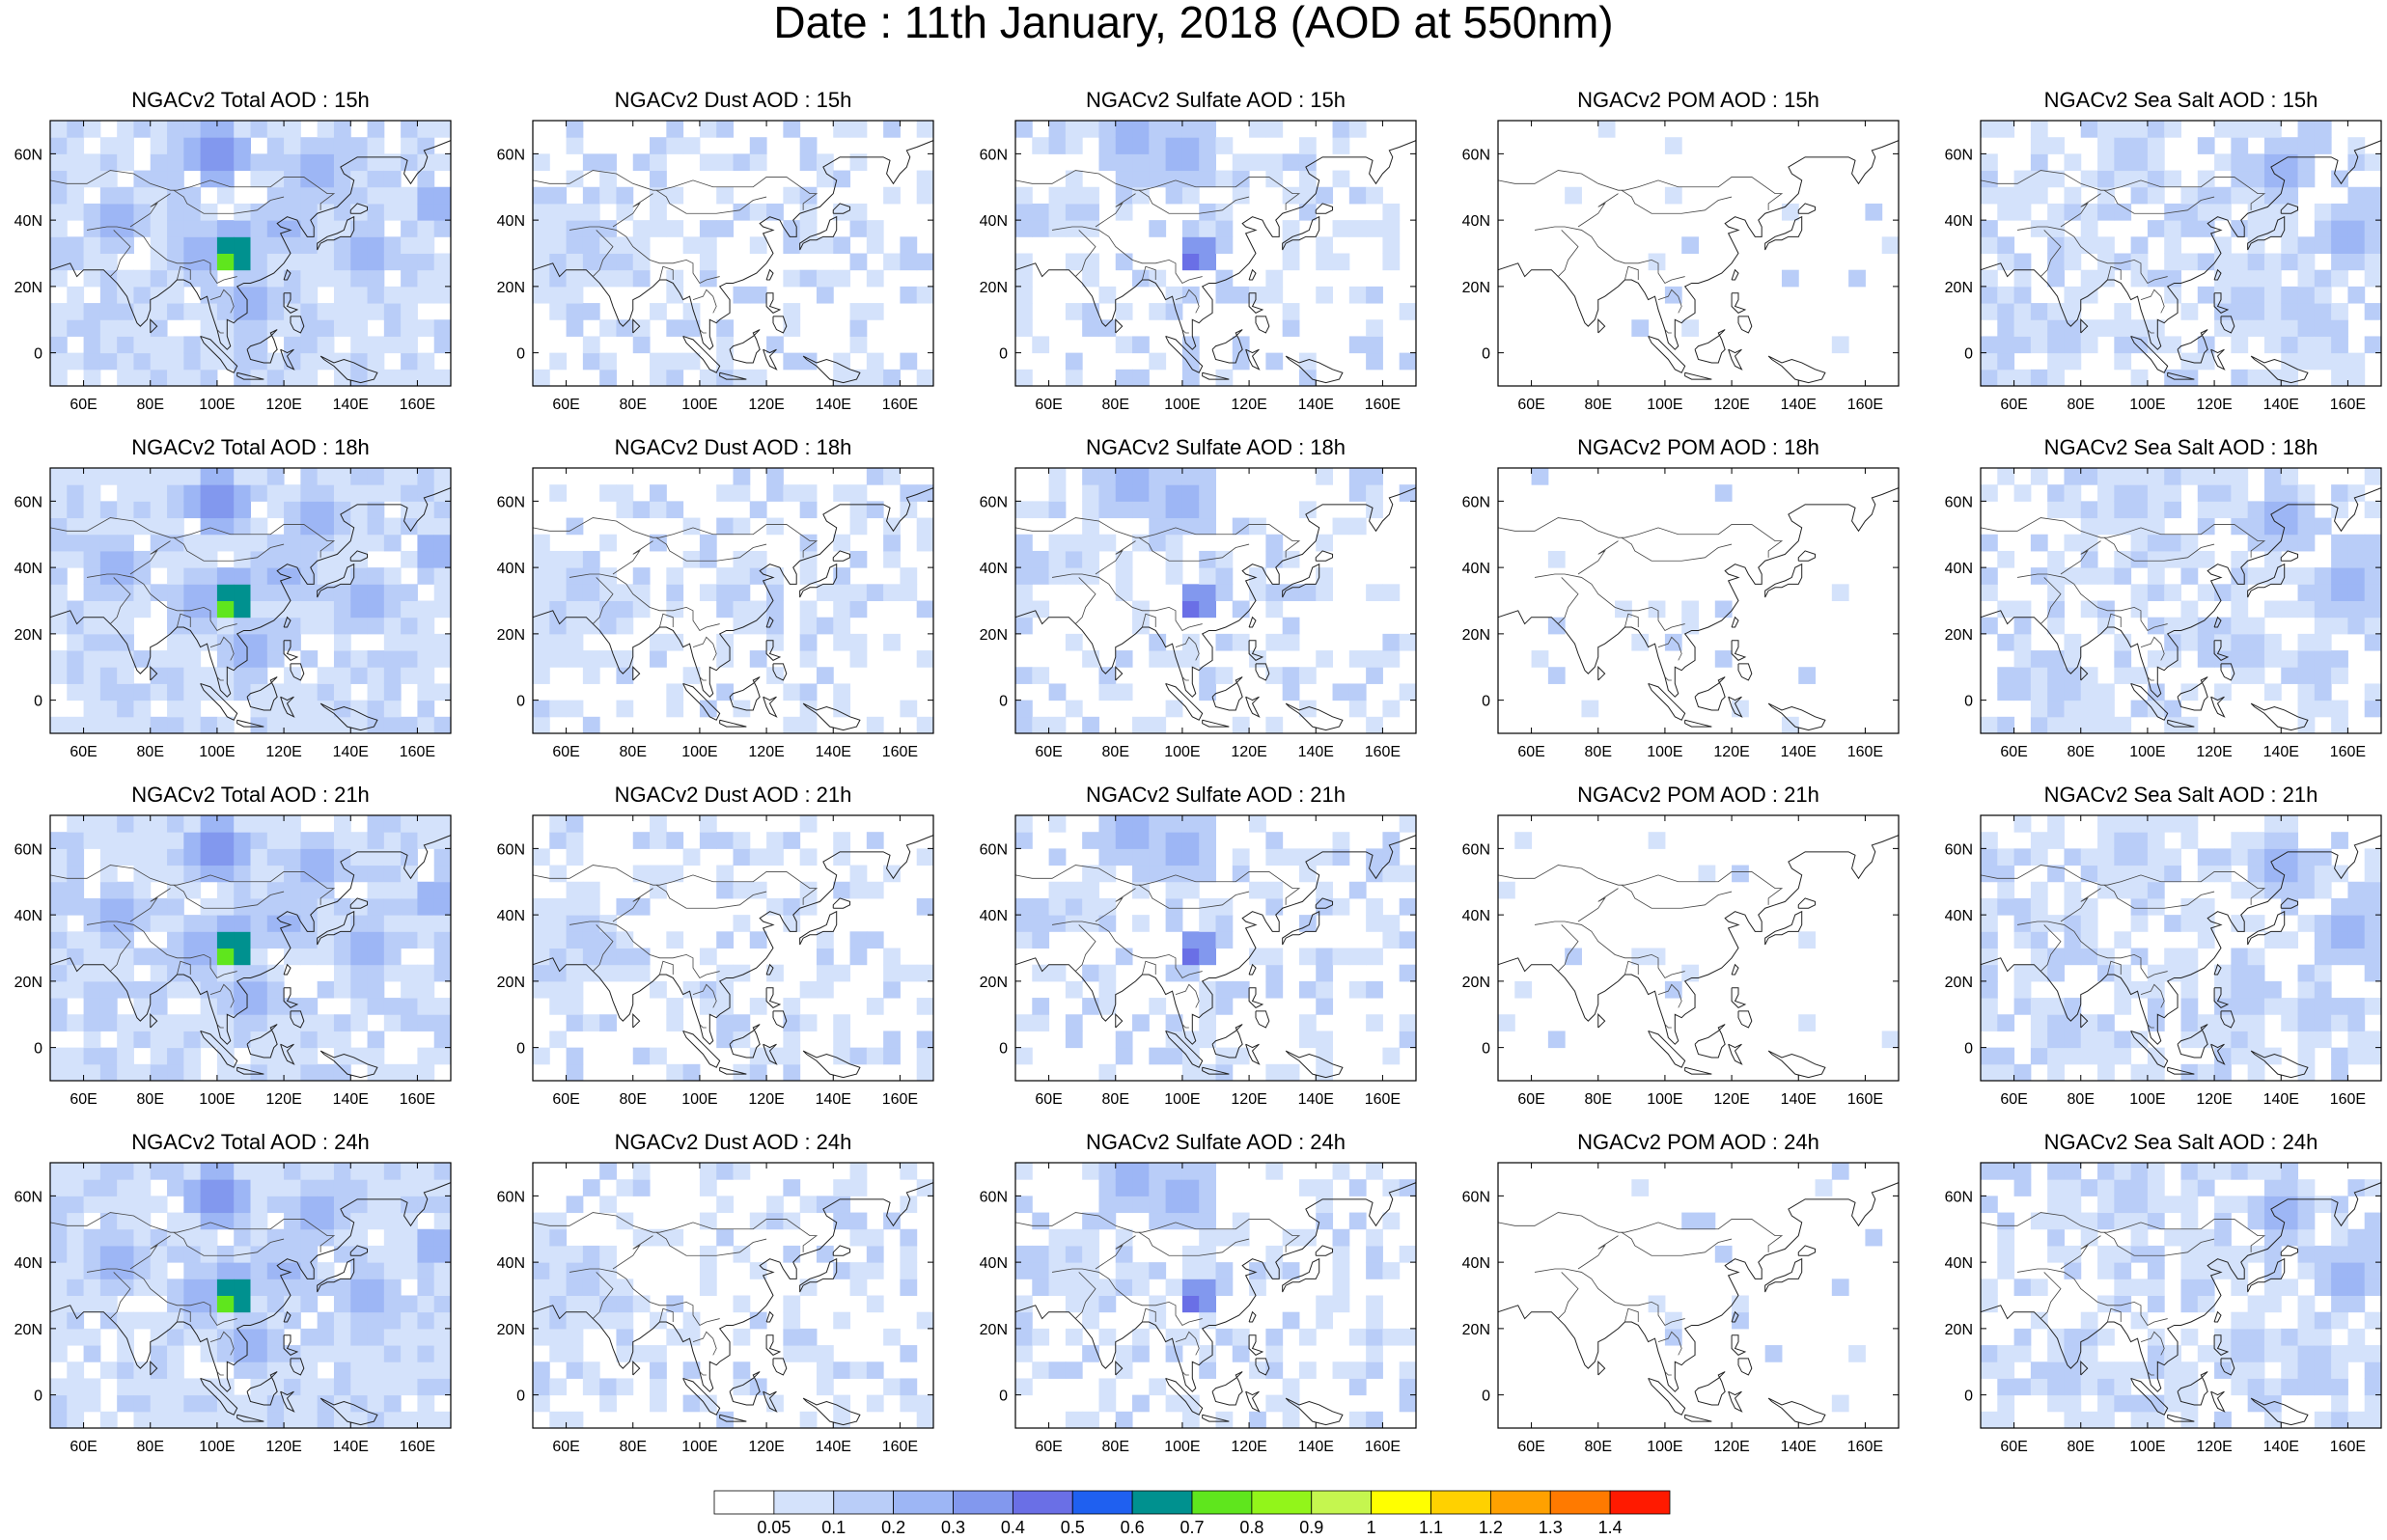  Describe the element at coordinates (1316, 752) in the screenshot. I see `x-tick-label: 140E` at that location.